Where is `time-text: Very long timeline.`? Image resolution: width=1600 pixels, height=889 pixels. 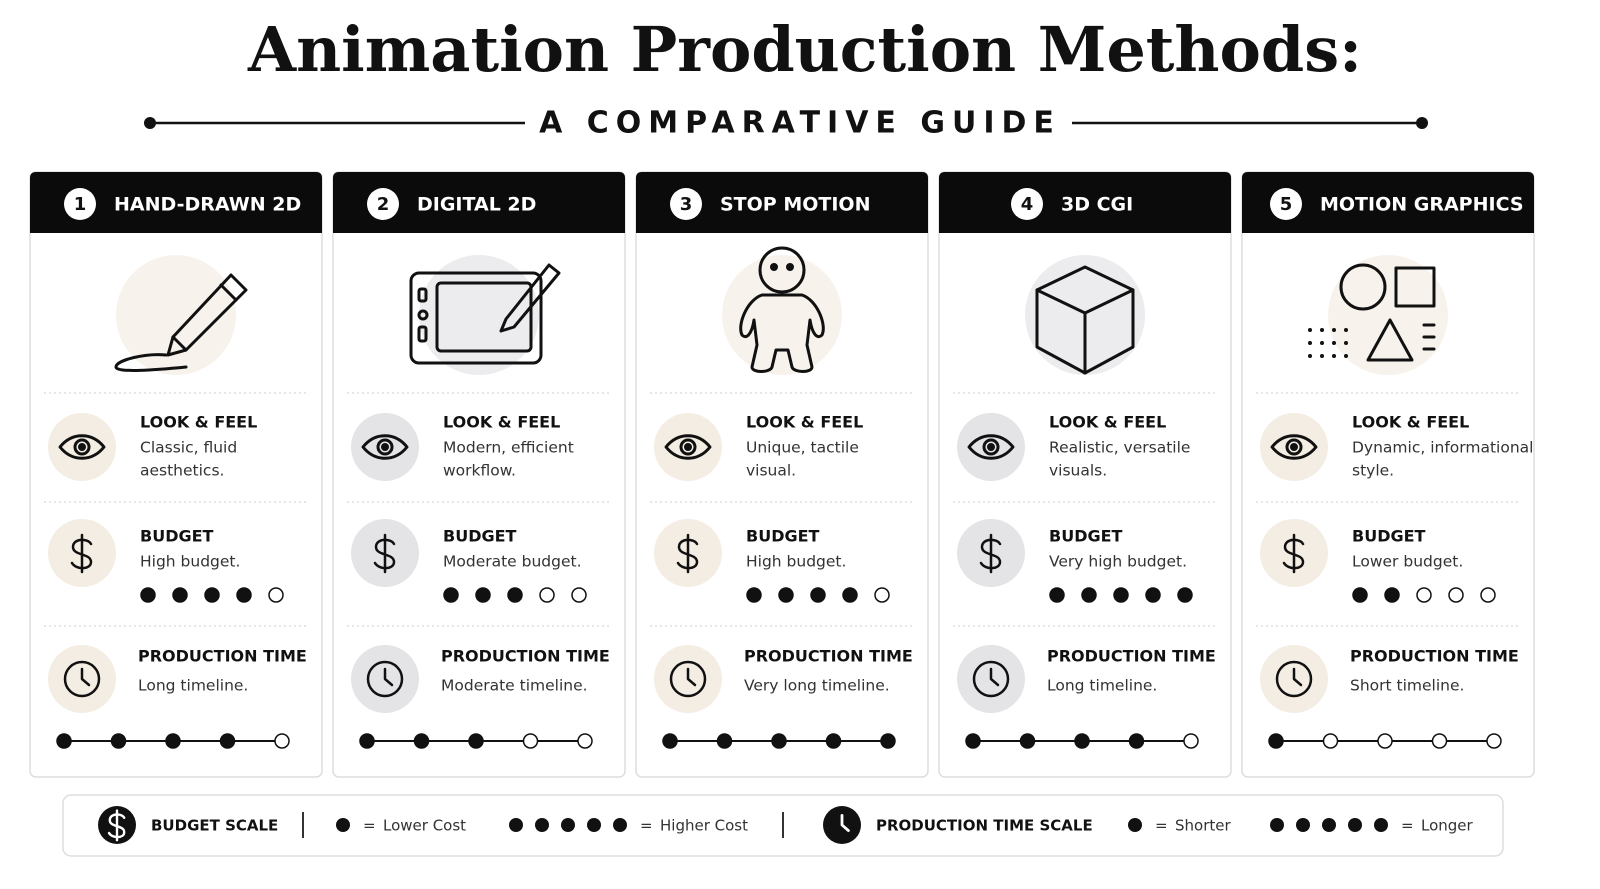
time-text: Very long timeline. is located at coordinates (817, 686).